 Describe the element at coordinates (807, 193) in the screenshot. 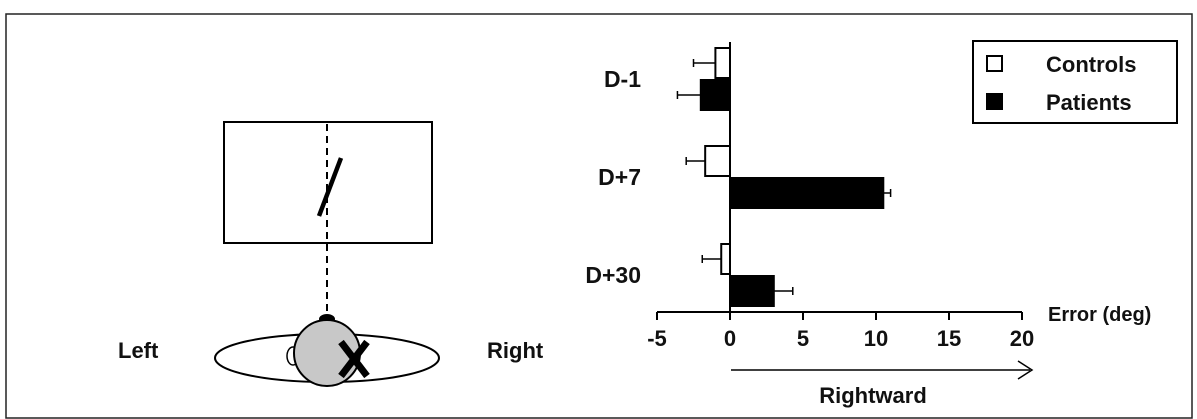

I see `bar-patients-dplus7` at that location.